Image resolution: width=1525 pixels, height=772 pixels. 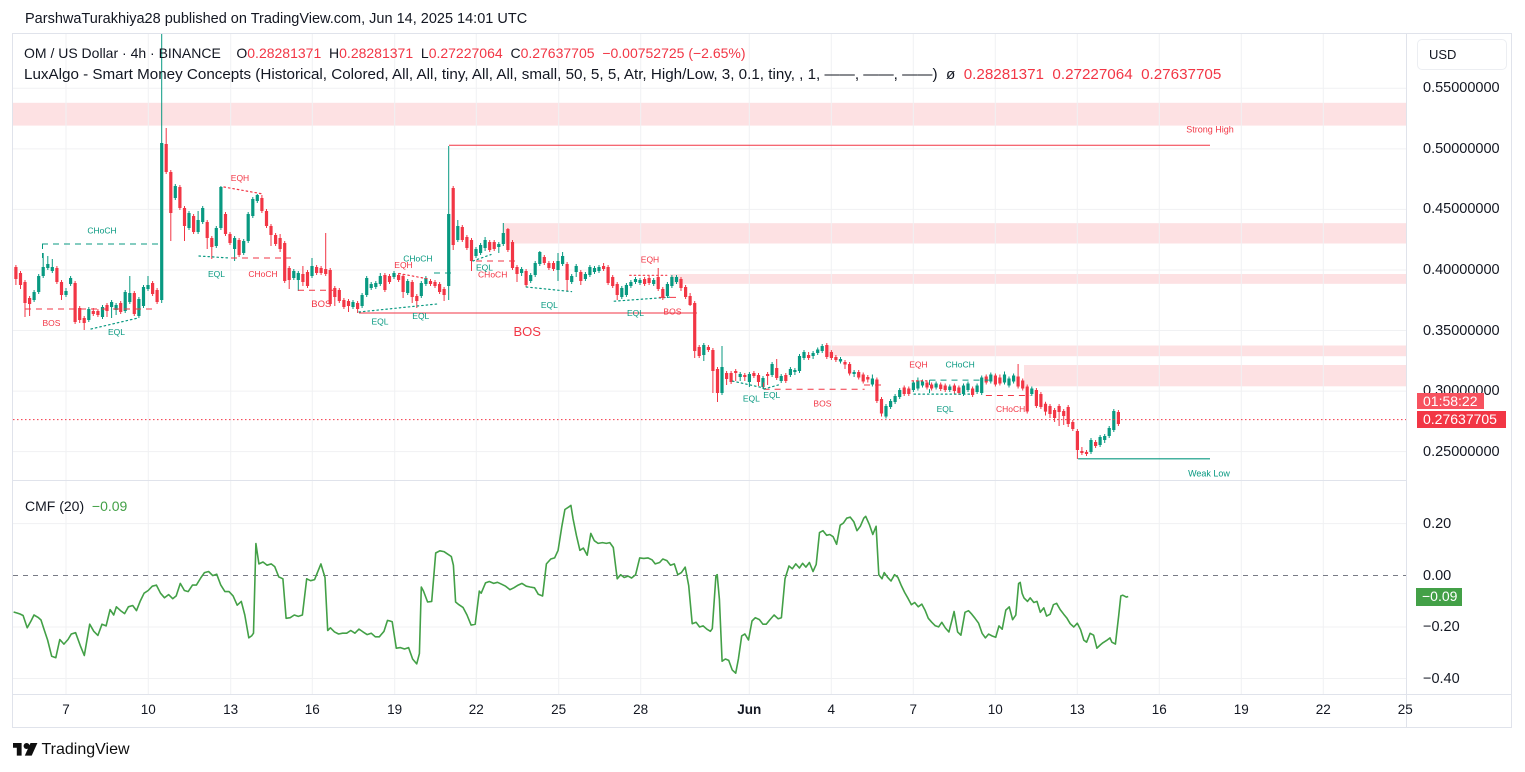 I want to click on svg-text: Strong High, so click(x=1210, y=130).